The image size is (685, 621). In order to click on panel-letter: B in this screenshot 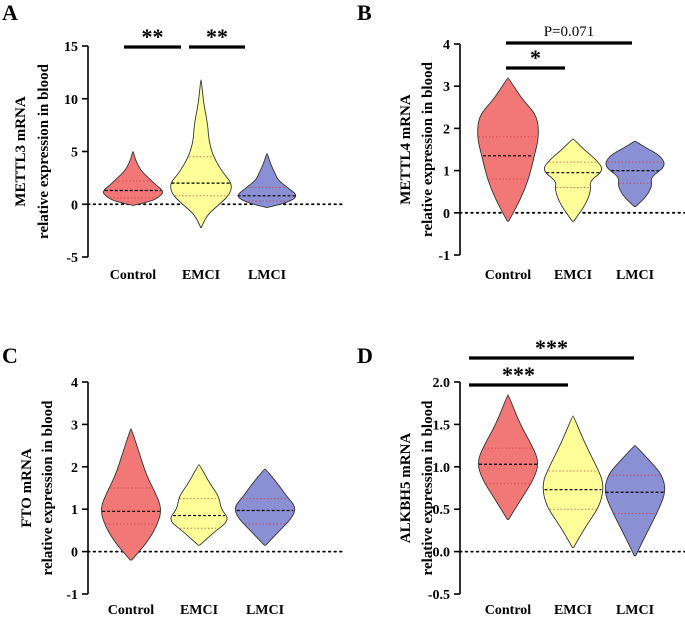, I will do `click(364, 12)`.